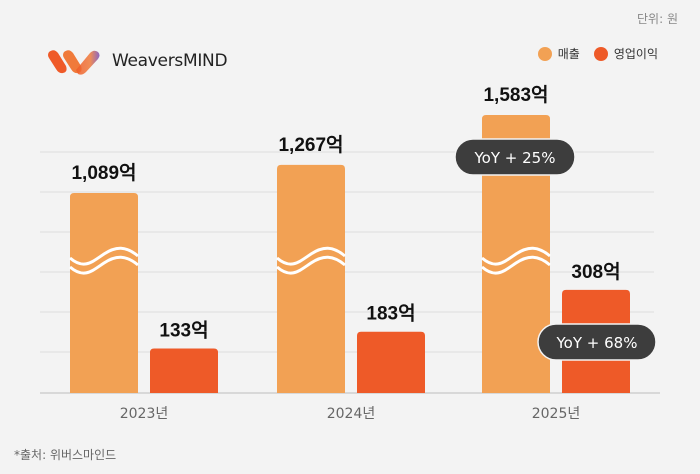  Describe the element at coordinates (568, 54) in the screenshot. I see `legend-label-revenue: 매출` at that location.